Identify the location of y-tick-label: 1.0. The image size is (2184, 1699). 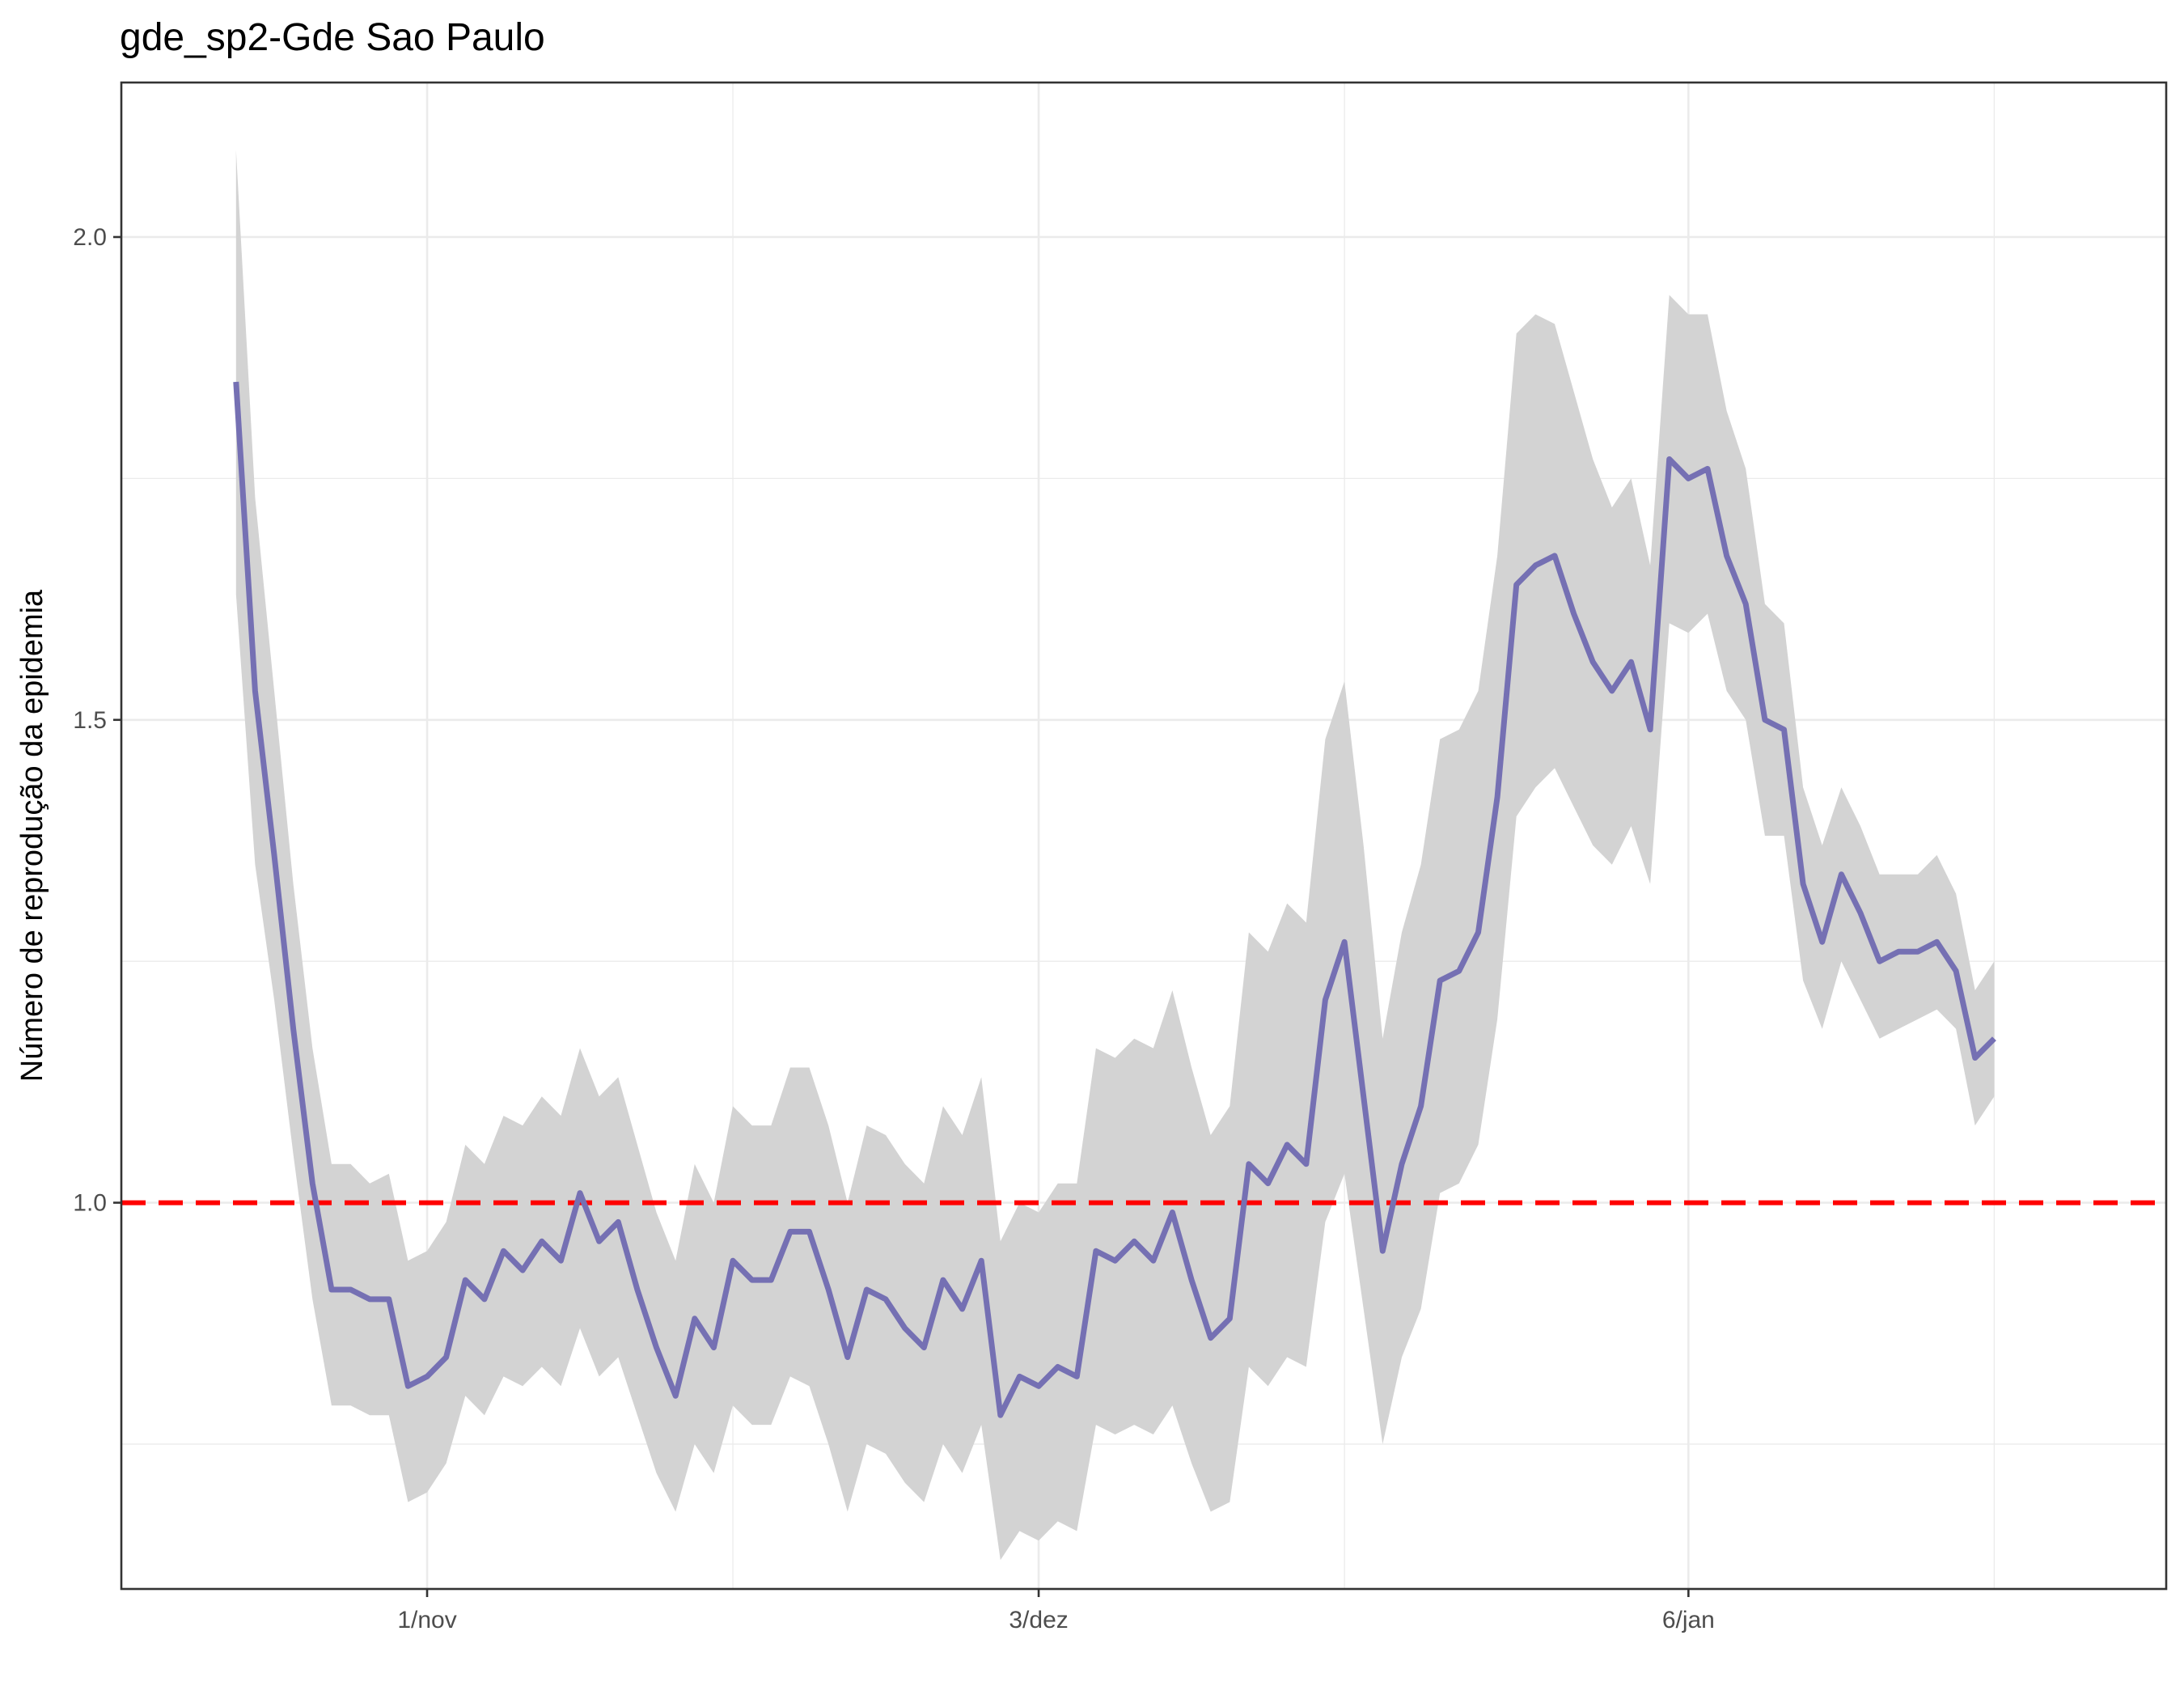
(90, 1203).